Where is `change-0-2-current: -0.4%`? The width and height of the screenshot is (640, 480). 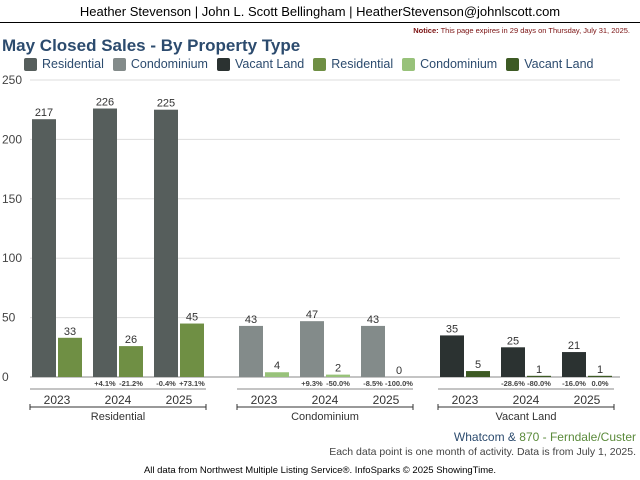
change-0-2-current: -0.4% is located at coordinates (166, 383).